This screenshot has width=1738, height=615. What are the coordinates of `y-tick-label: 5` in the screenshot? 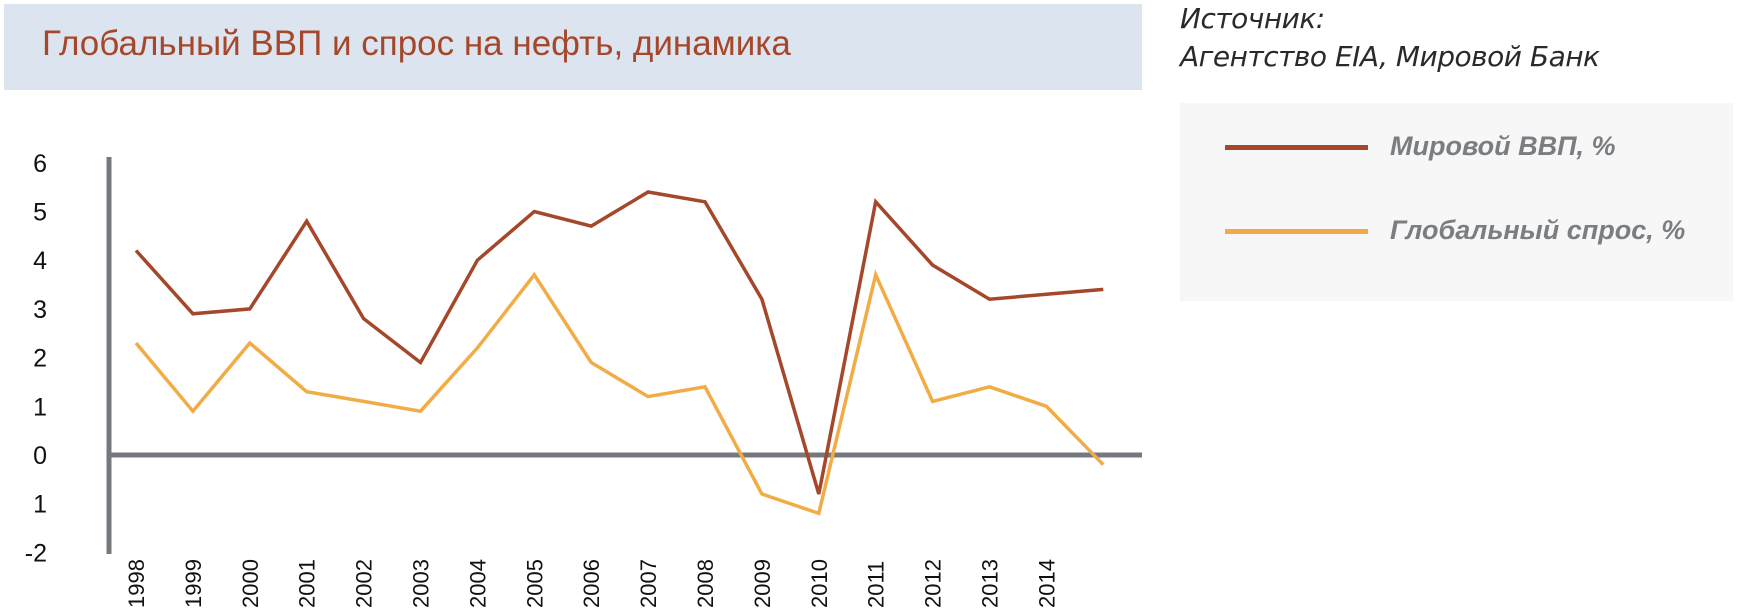 It's located at (40, 213).